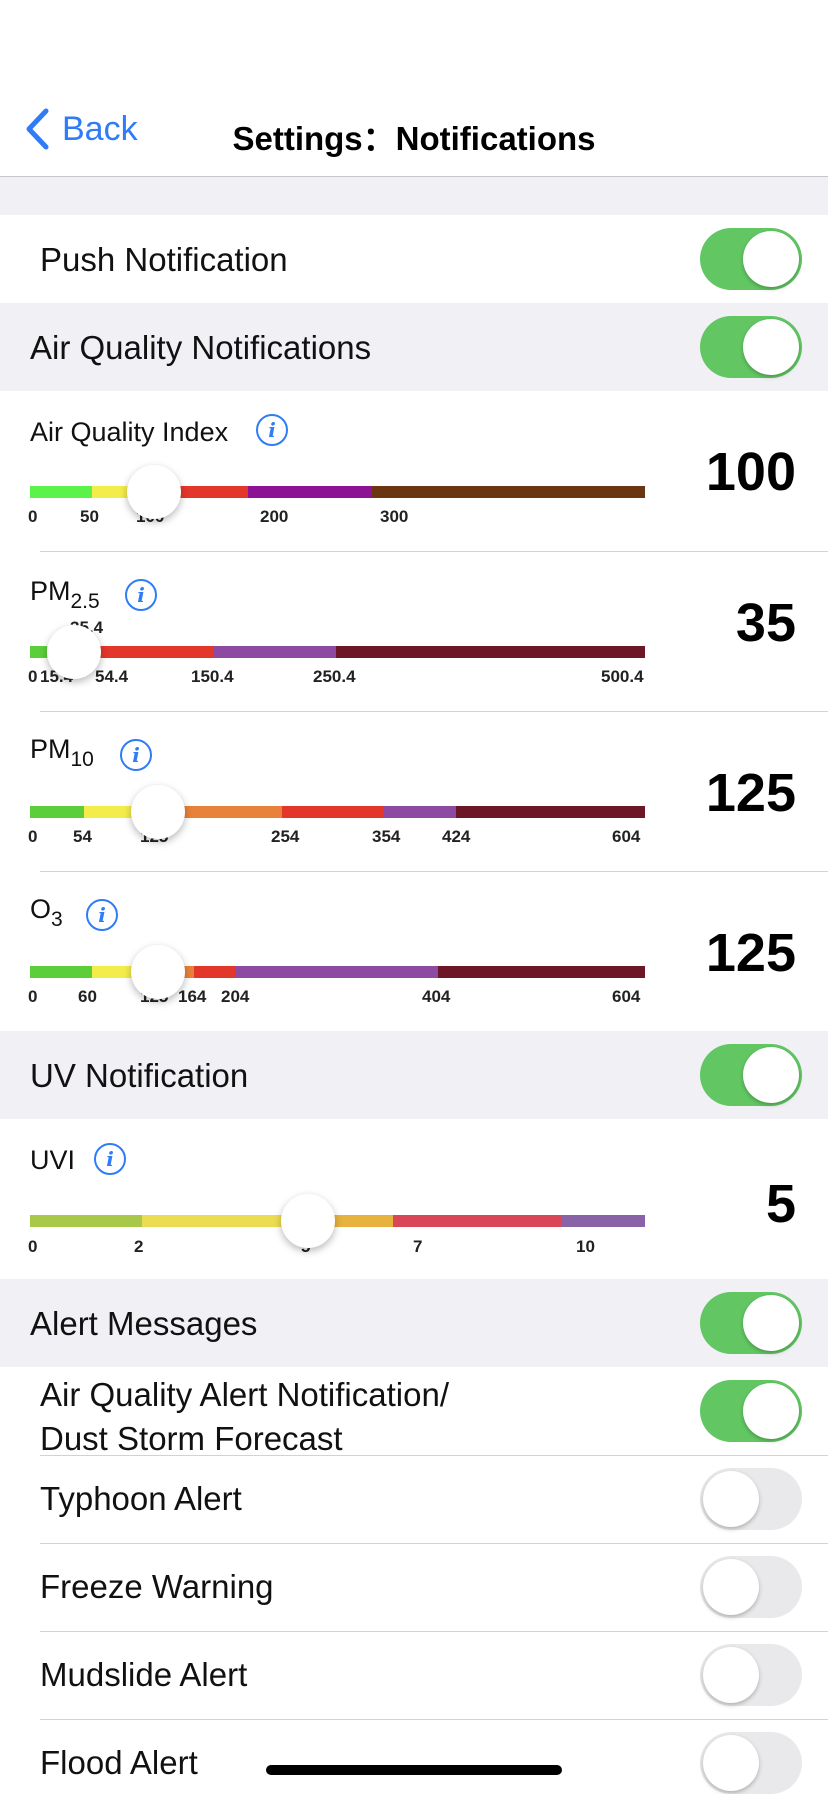  What do you see at coordinates (585, 1246) in the screenshot?
I see `tick-label: 10` at bounding box center [585, 1246].